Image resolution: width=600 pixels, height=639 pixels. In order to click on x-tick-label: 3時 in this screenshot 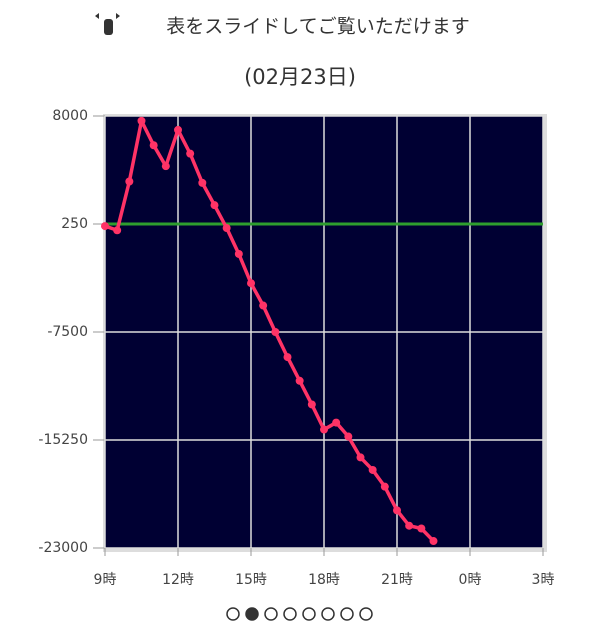, I will do `click(543, 580)`.